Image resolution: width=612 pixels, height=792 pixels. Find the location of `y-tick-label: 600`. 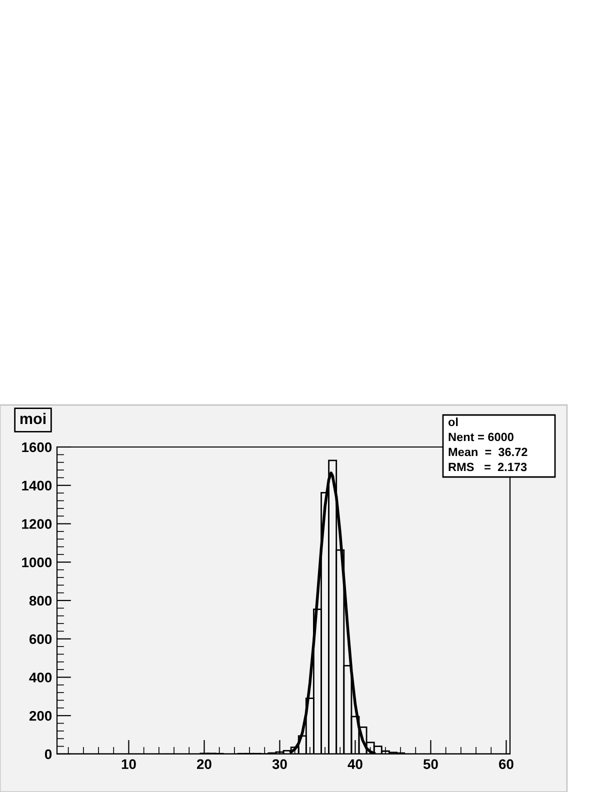

y-tick-label: 600 is located at coordinates (40, 639).